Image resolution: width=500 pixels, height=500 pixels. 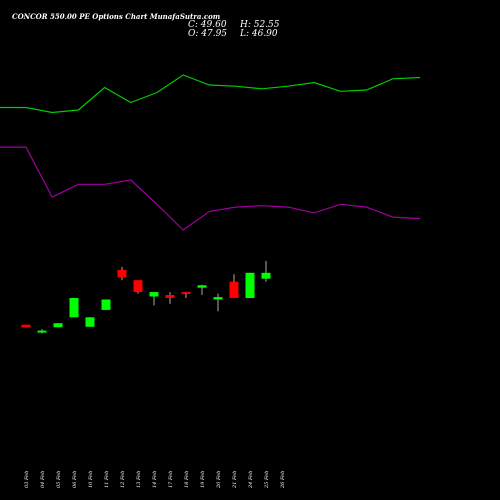 I want to click on open-value: O: 47.95, so click(x=208, y=34).